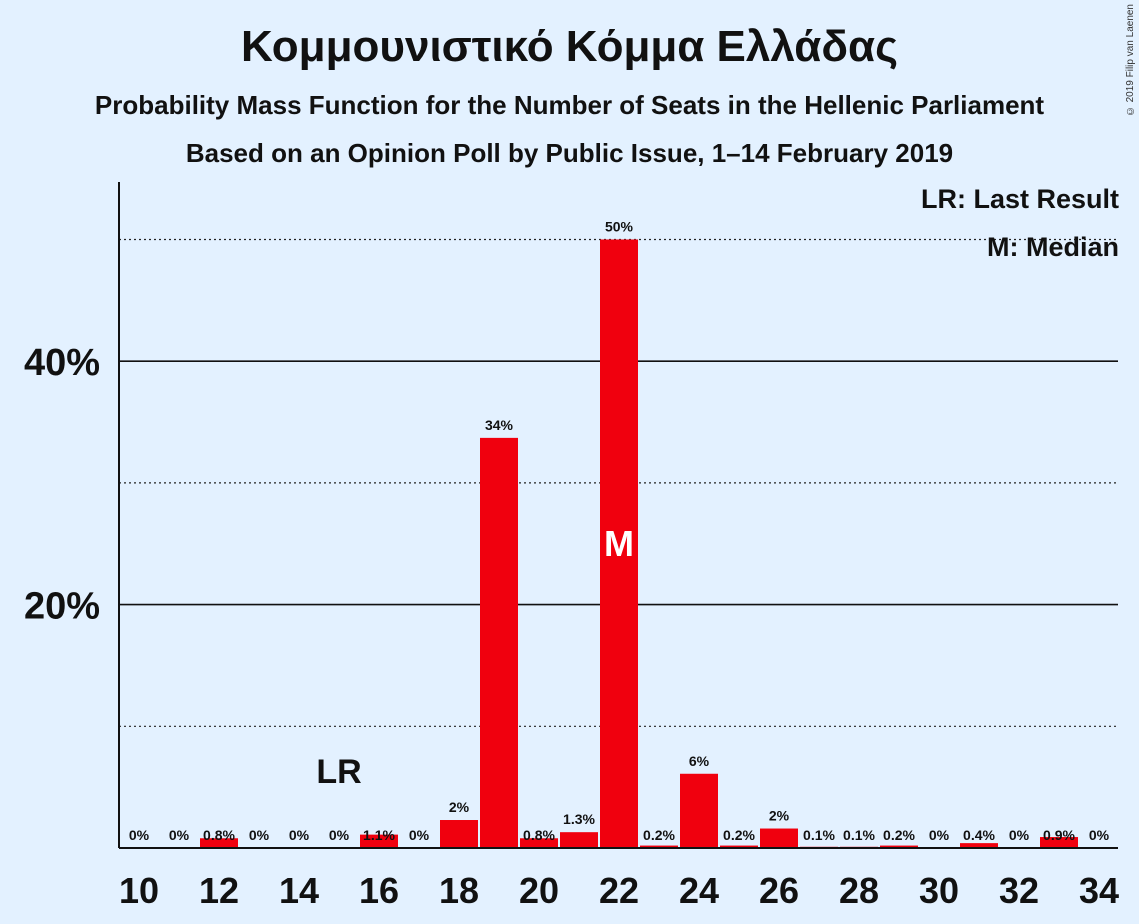 Image resolution: width=1139 pixels, height=924 pixels. I want to click on bar-value-label: 50%, so click(619, 227).